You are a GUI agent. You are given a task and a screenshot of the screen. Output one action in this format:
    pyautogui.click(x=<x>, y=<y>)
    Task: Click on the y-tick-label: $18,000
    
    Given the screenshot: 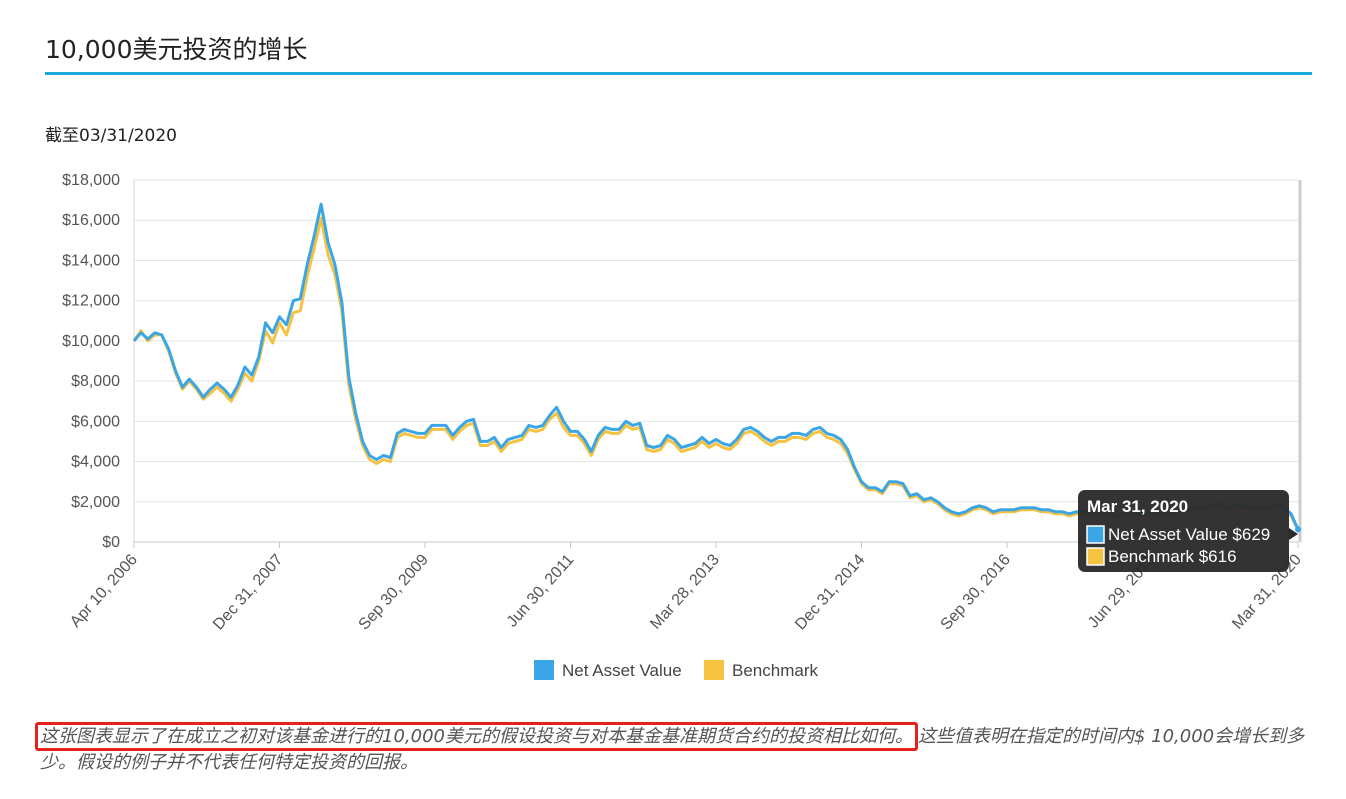 What is the action you would take?
    pyautogui.click(x=91, y=180)
    